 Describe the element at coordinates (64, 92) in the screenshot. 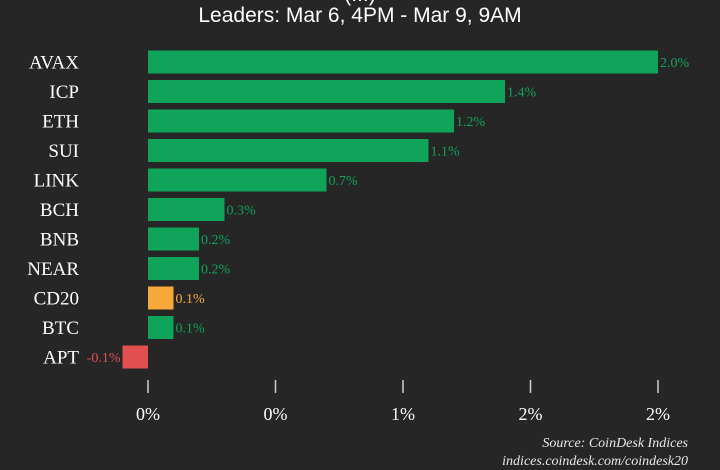

I see `category-label-icp: ICP` at that location.